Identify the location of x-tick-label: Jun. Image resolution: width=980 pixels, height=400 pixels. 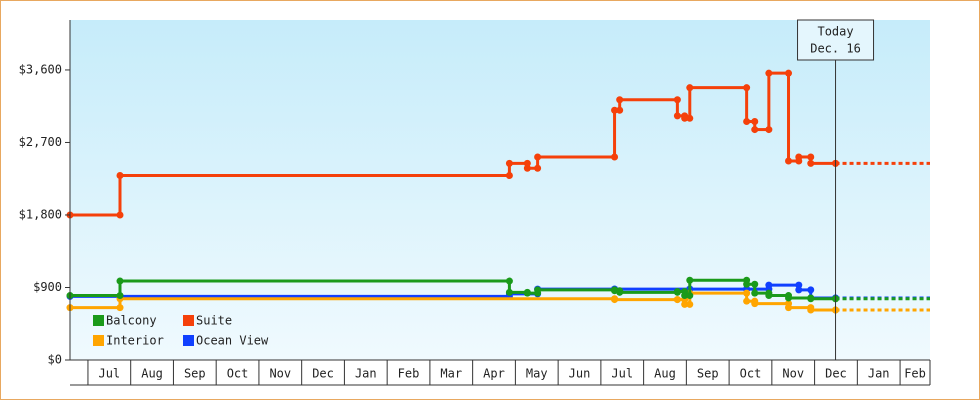
(580, 374).